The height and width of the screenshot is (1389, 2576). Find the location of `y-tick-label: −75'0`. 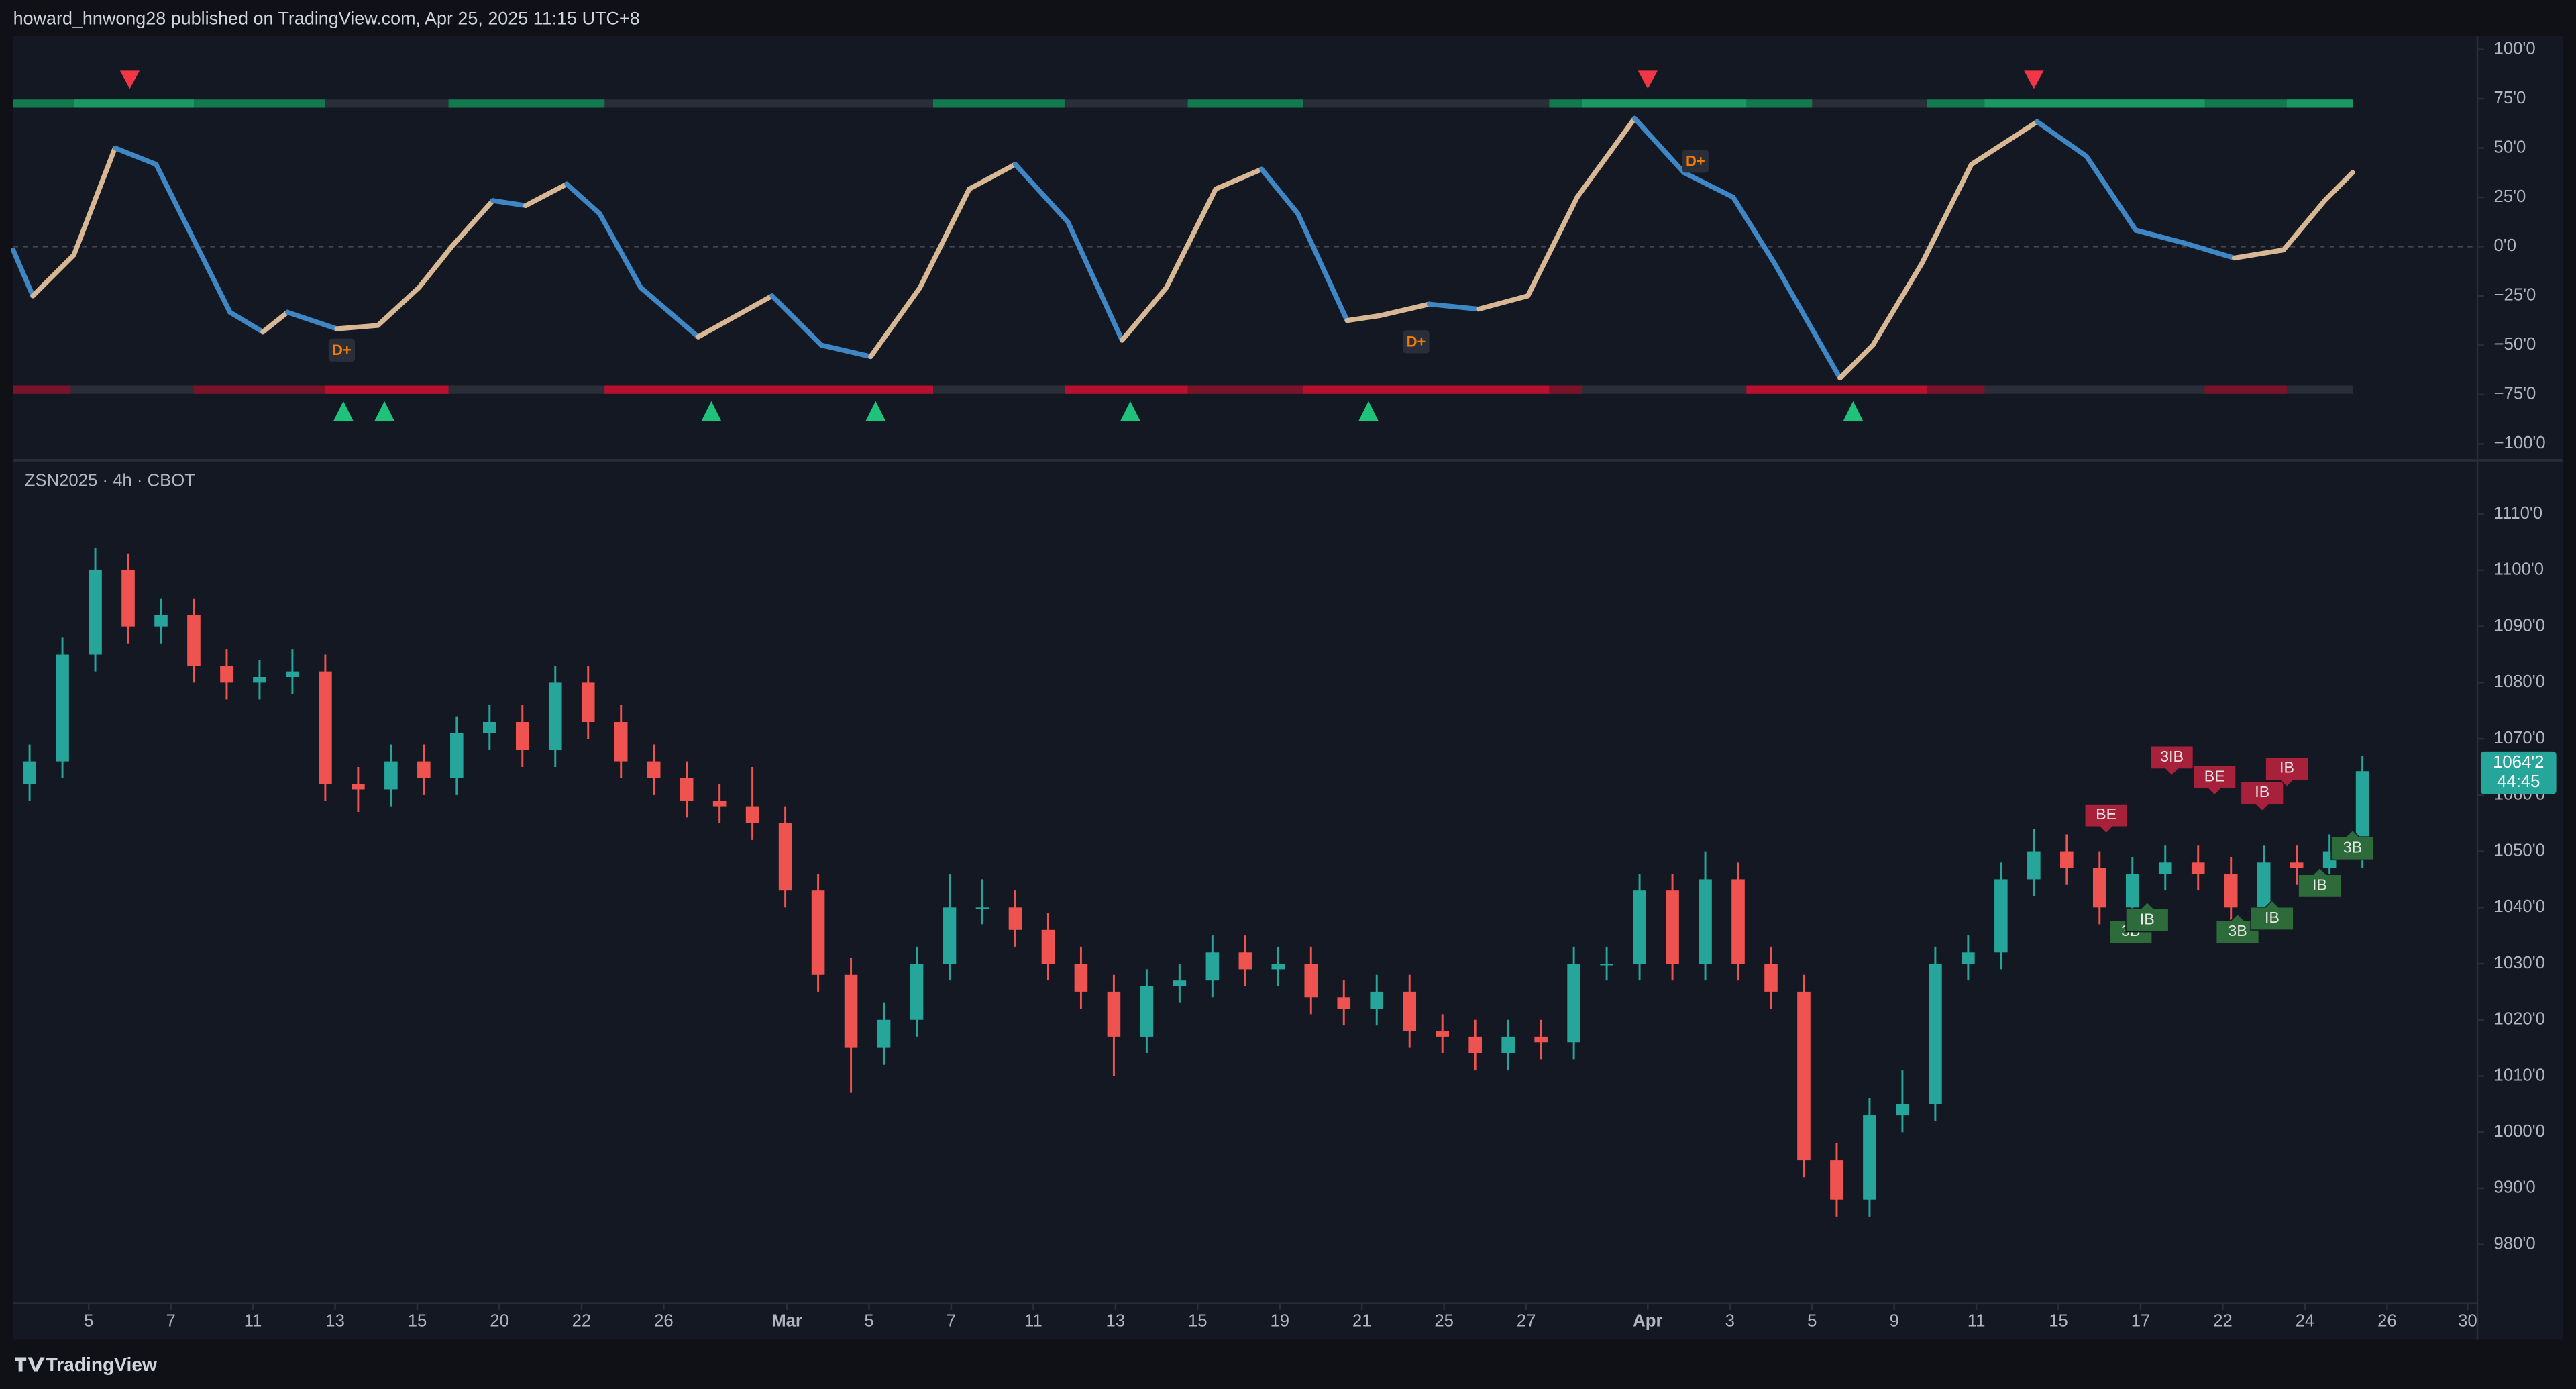

y-tick-label: −75'0 is located at coordinates (2515, 394).